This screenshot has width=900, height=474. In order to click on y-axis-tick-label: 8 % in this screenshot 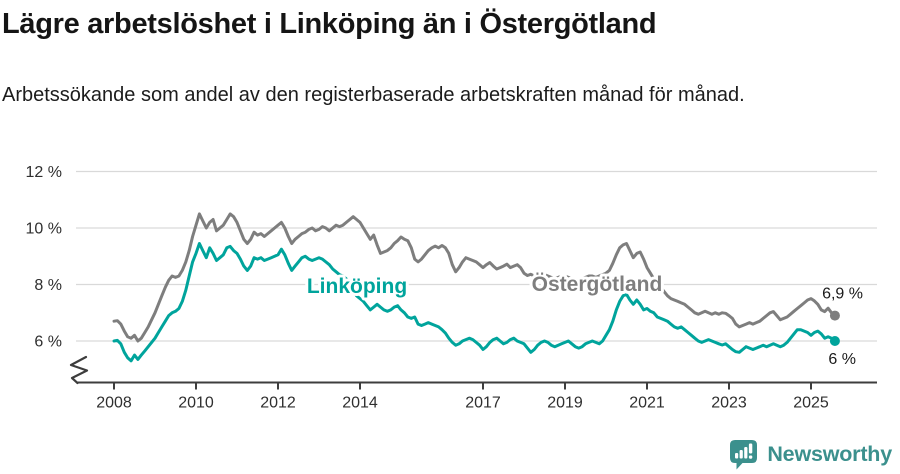, I will do `click(48, 285)`.